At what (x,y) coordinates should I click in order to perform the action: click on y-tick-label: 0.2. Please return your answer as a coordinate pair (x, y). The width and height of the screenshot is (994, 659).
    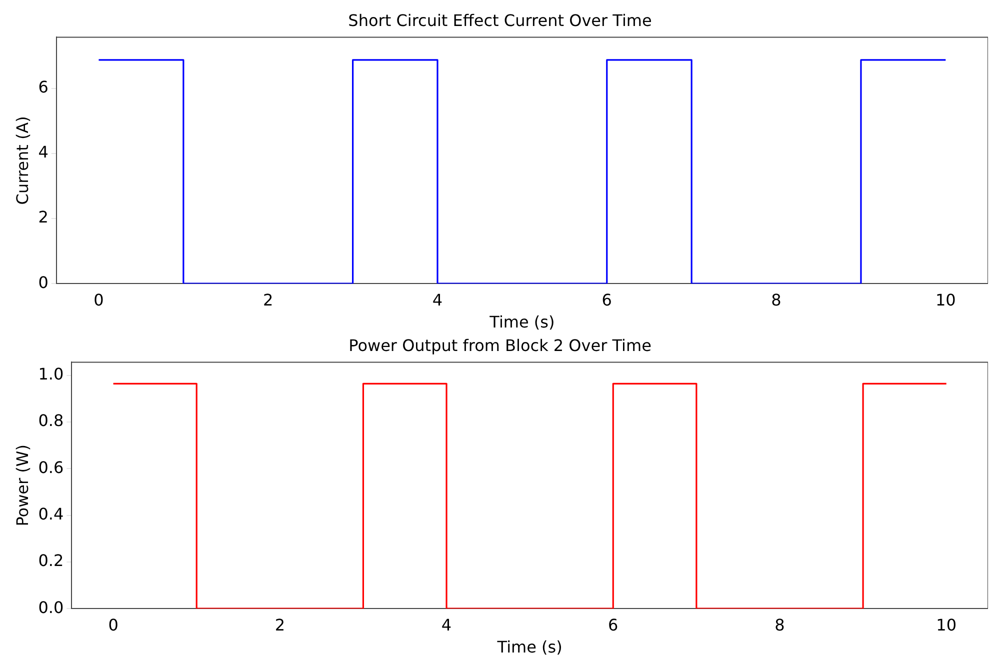
    Looking at the image, I should click on (51, 560).